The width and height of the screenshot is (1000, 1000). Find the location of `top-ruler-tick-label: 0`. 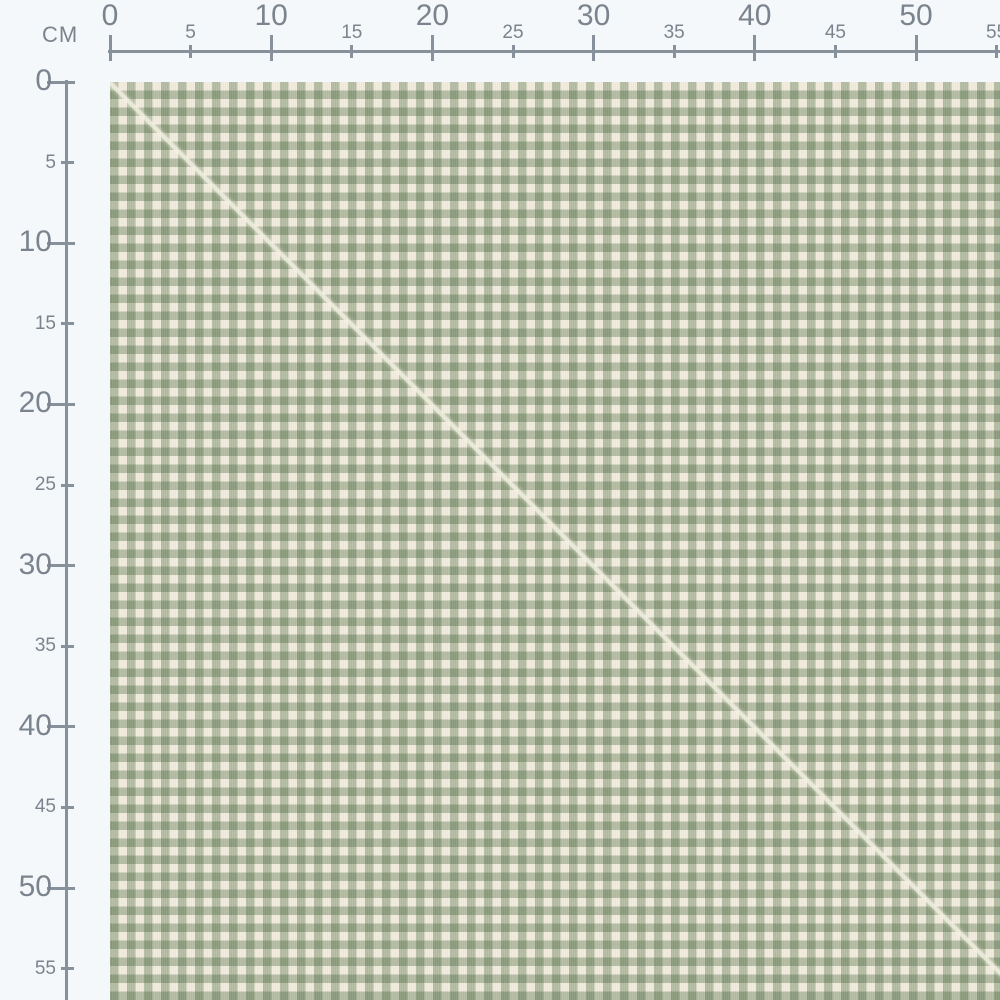

top-ruler-tick-label: 0 is located at coordinates (110, 16).